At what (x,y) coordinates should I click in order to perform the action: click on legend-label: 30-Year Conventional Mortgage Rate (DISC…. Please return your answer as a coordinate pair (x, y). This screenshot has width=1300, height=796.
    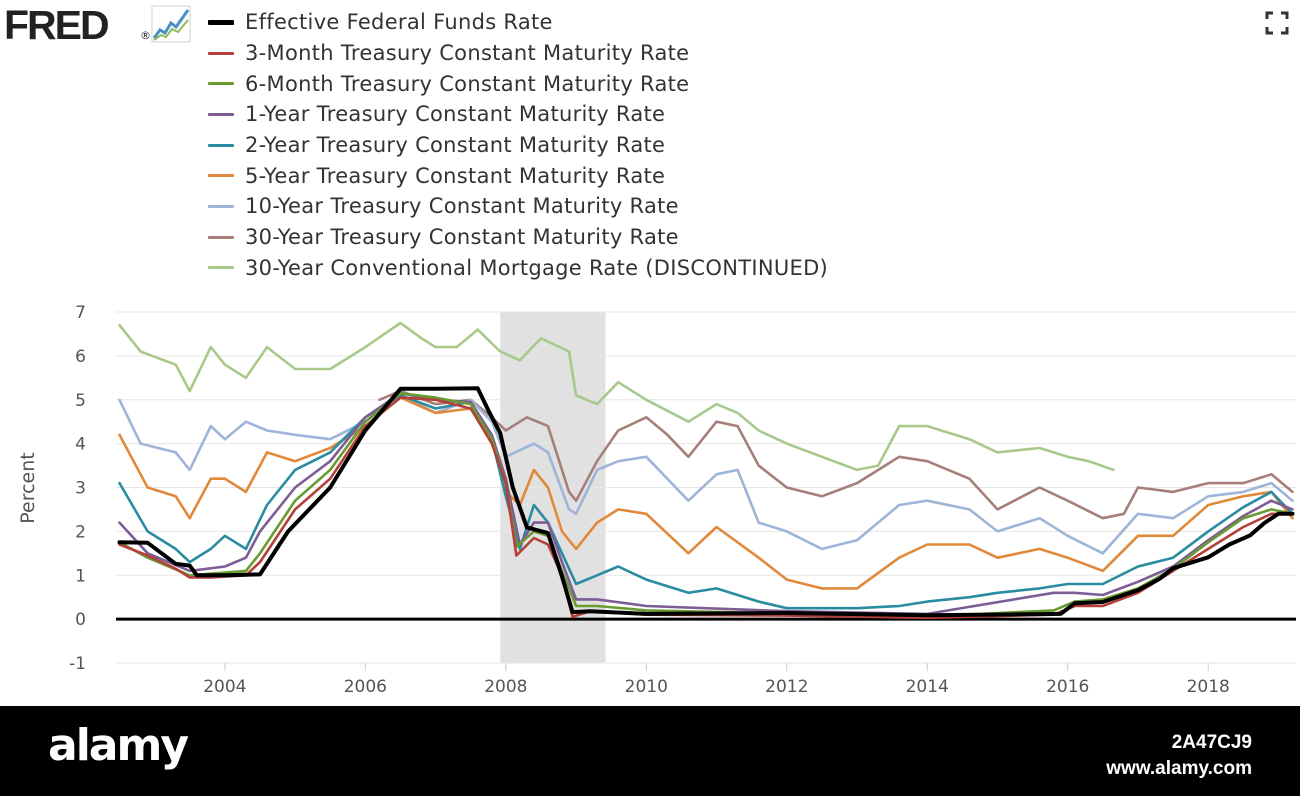
    Looking at the image, I should click on (537, 267).